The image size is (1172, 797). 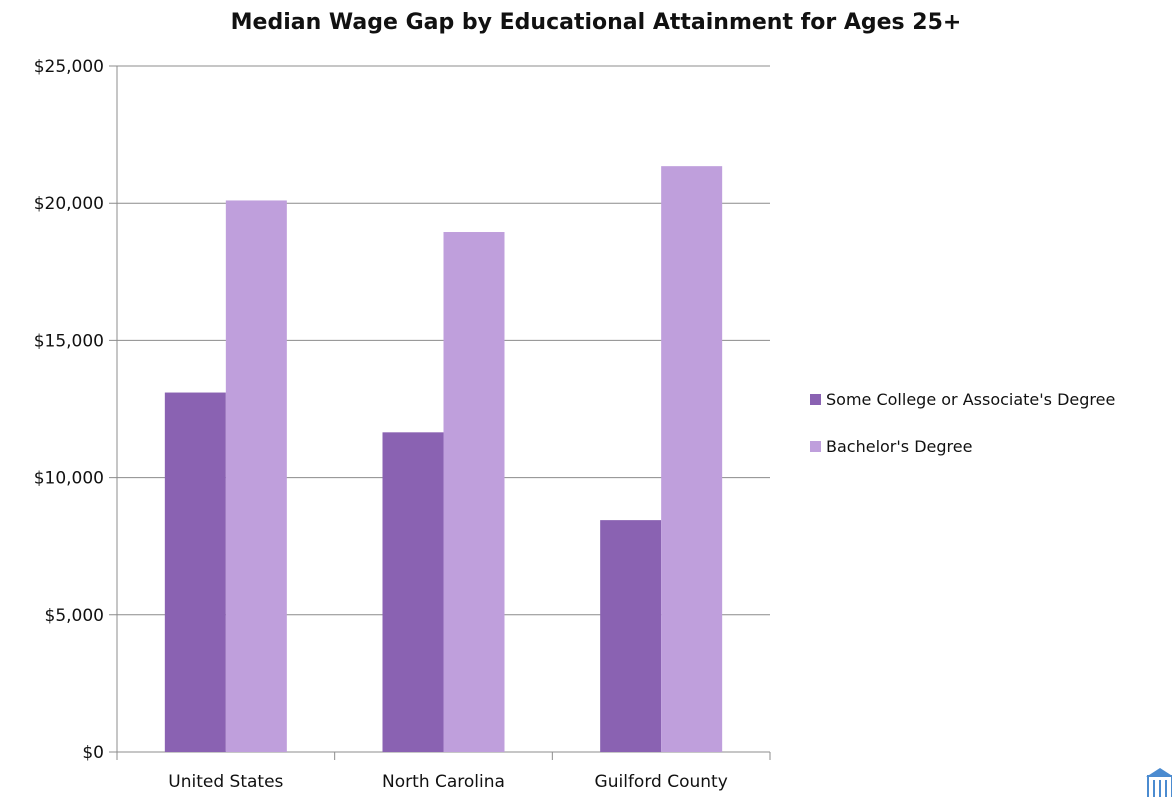 I want to click on y-tick-label: $20,000, so click(x=69, y=204).